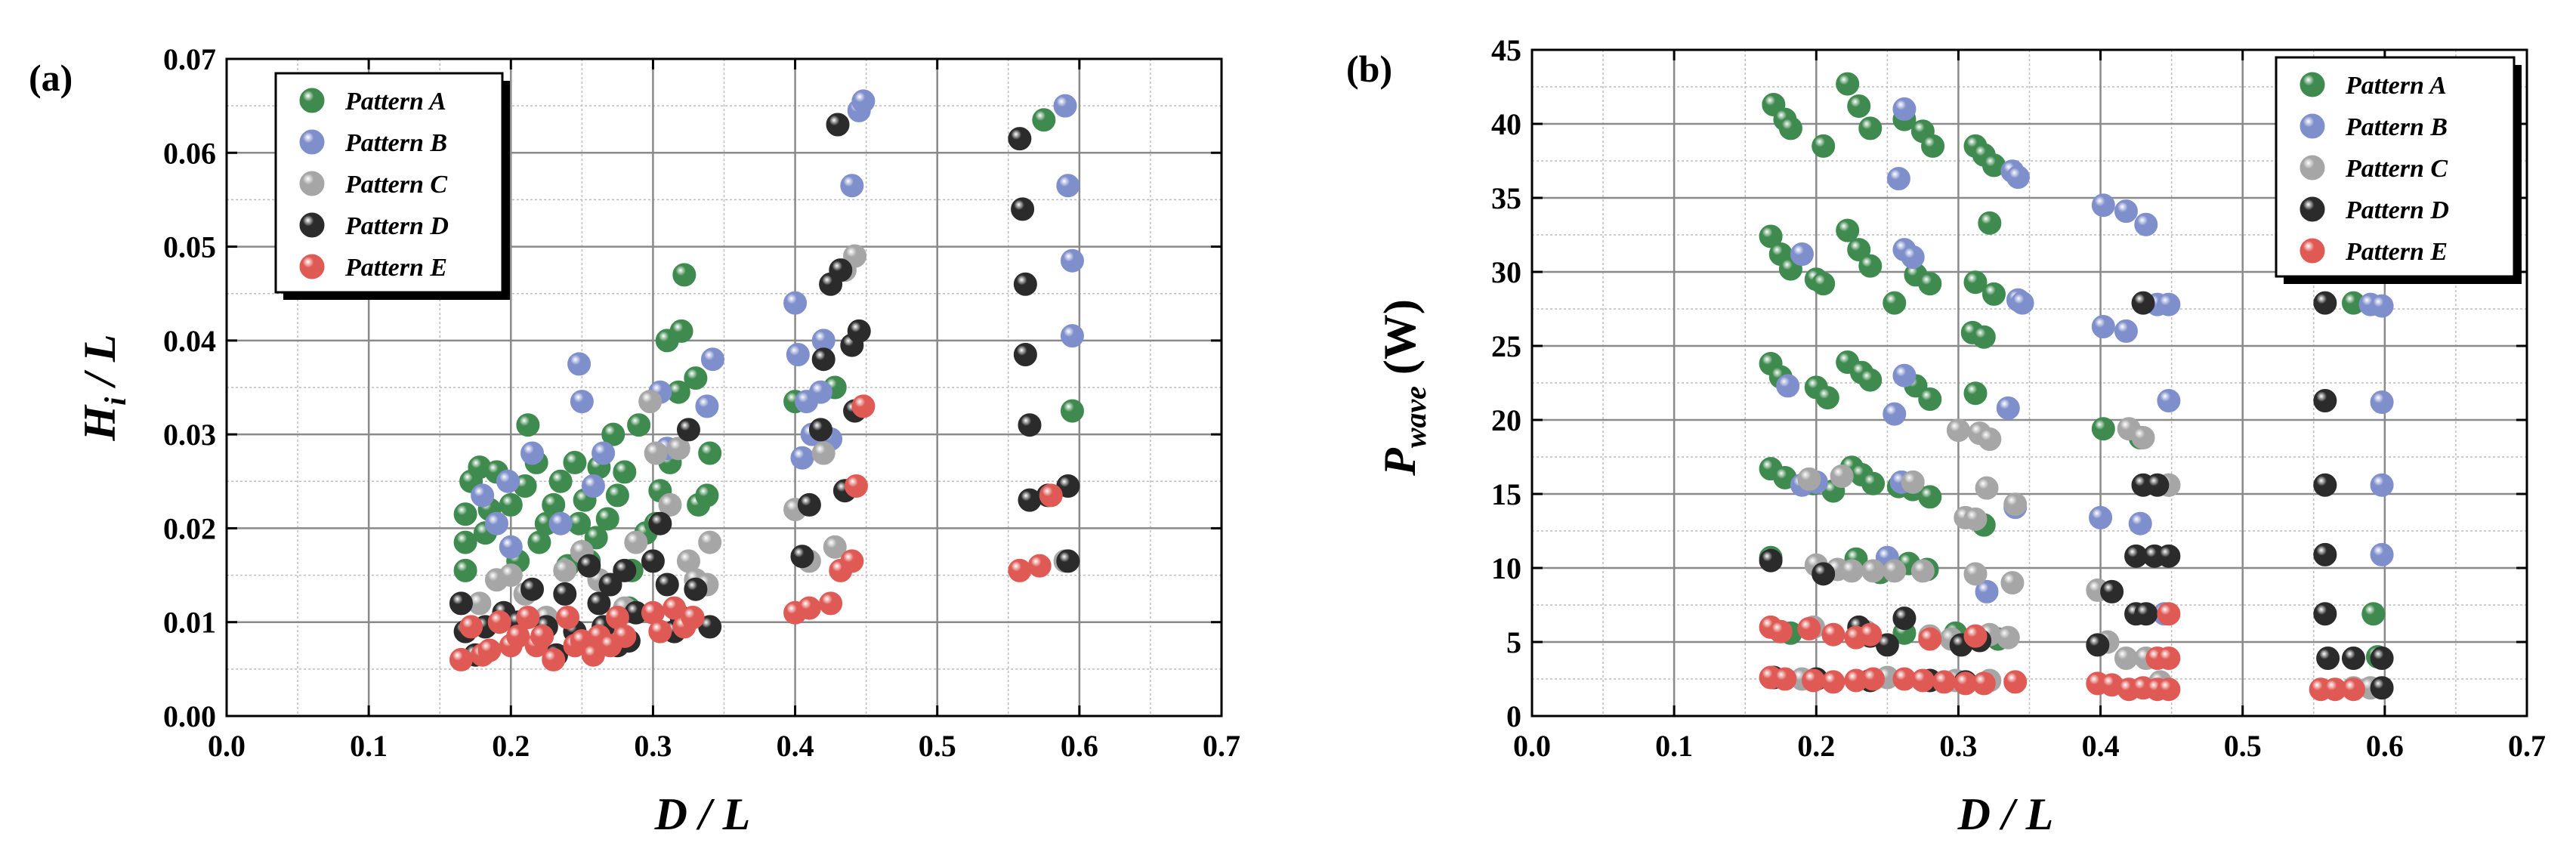 The width and height of the screenshot is (2576, 858). Describe the element at coordinates (1958, 746) in the screenshot. I see `x-tick-label: 0.3` at that location.